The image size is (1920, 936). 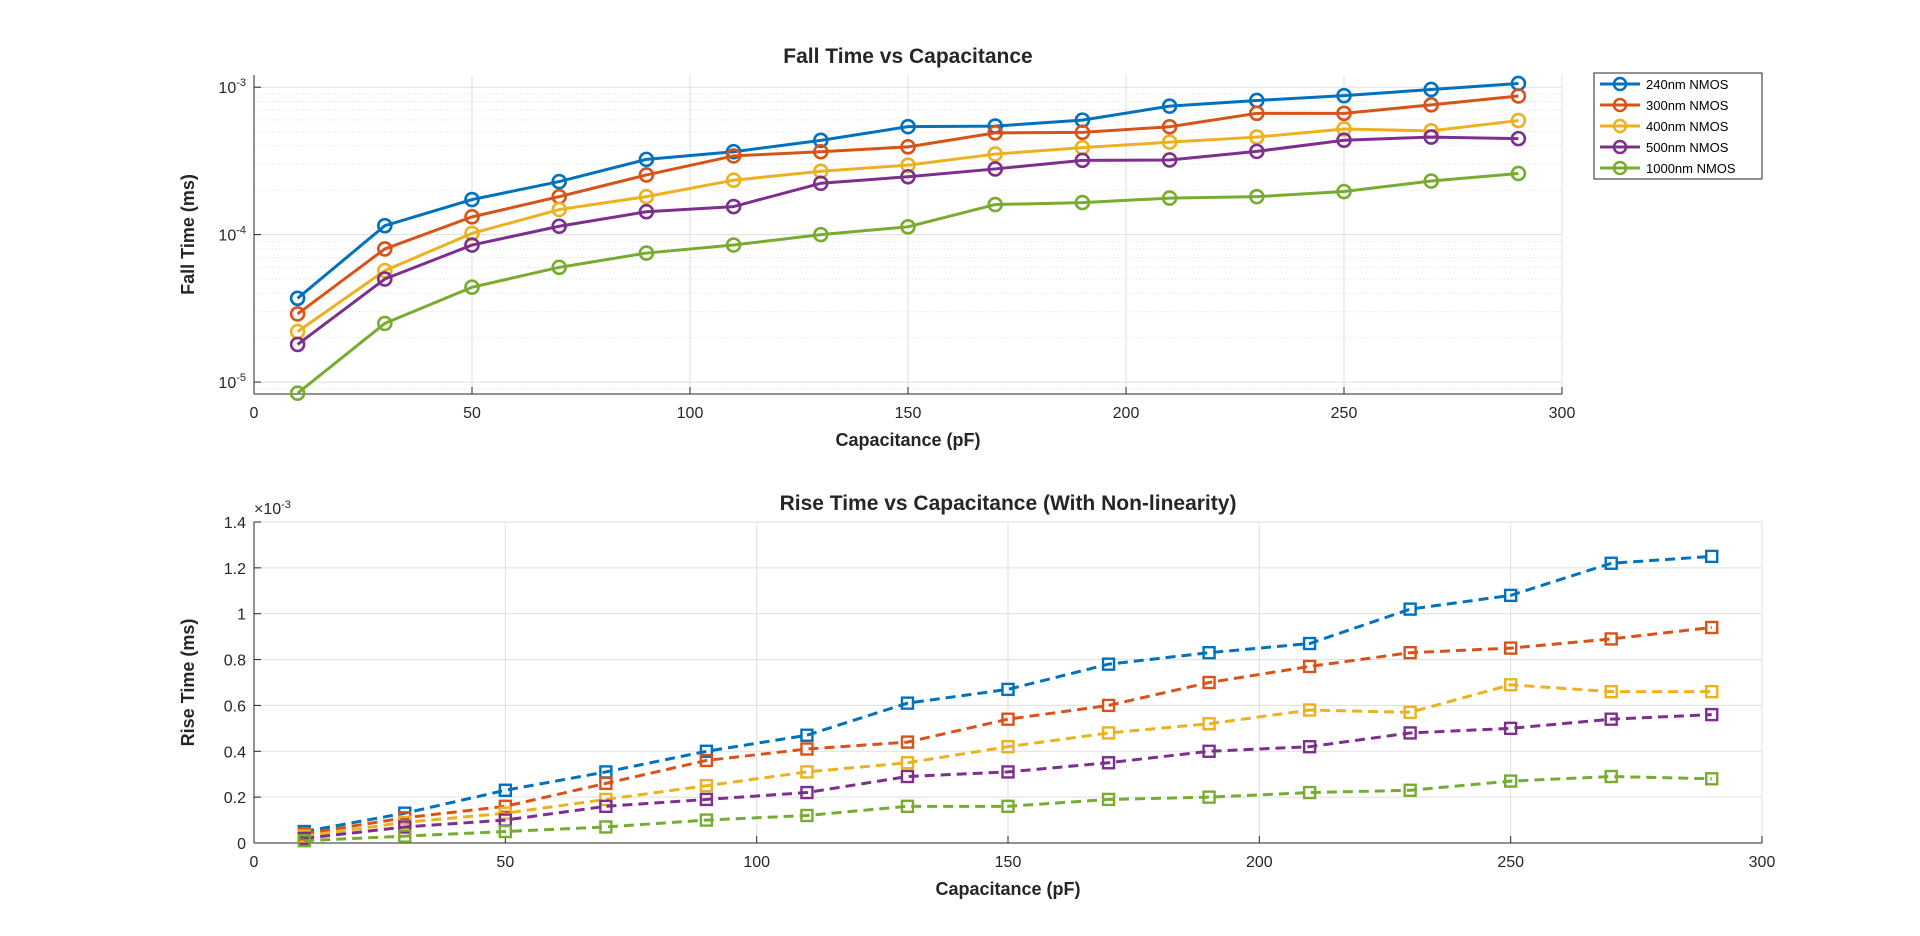 I want to click on x-tick-label: 200, so click(x=1259, y=862).